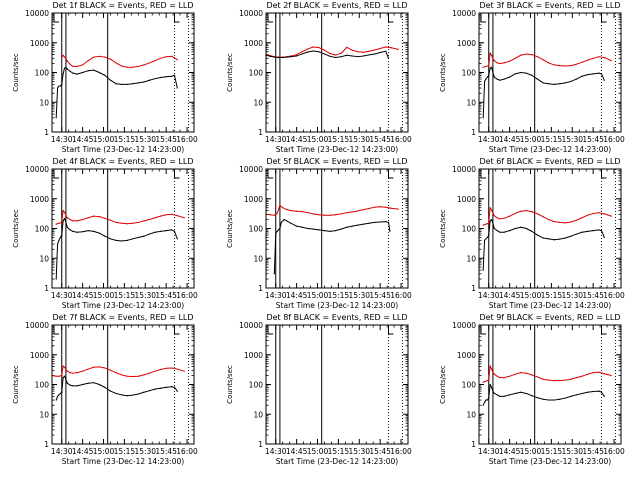 The height and width of the screenshot is (480, 640). I want to click on y-tick-label: 1, so click(260, 288).